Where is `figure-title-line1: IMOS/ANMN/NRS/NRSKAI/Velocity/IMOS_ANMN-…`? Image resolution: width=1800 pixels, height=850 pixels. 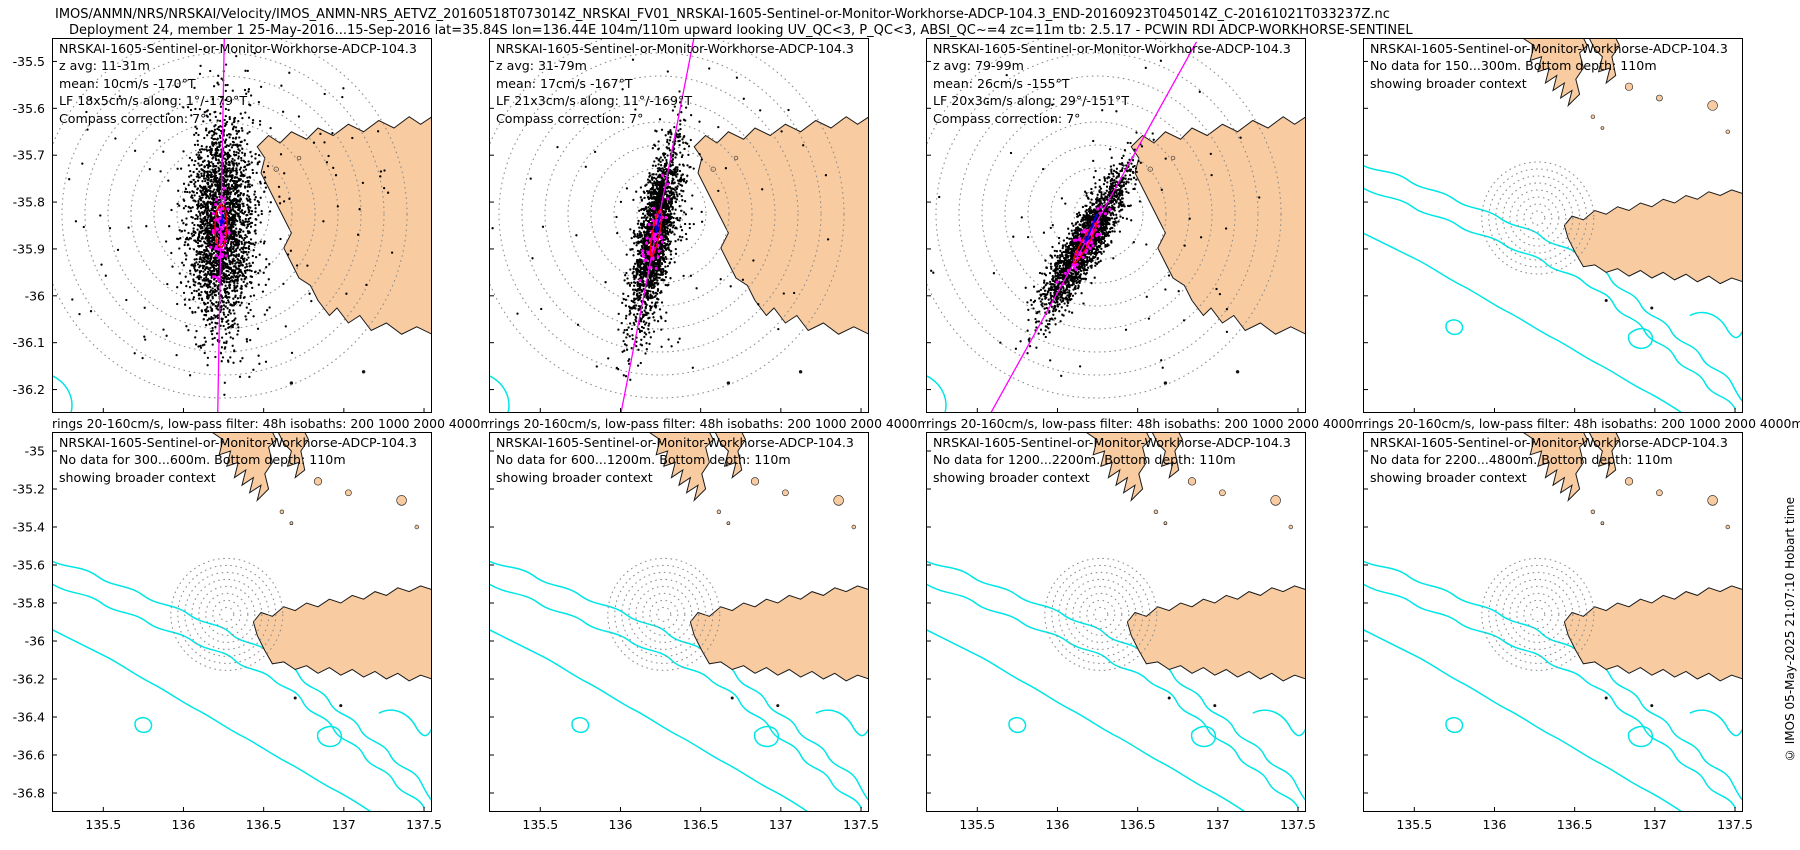
figure-title-line1: IMOS/ANMN/NRS/NRSKAI/Velocity/IMOS_ANMN-… is located at coordinates (722, 14).